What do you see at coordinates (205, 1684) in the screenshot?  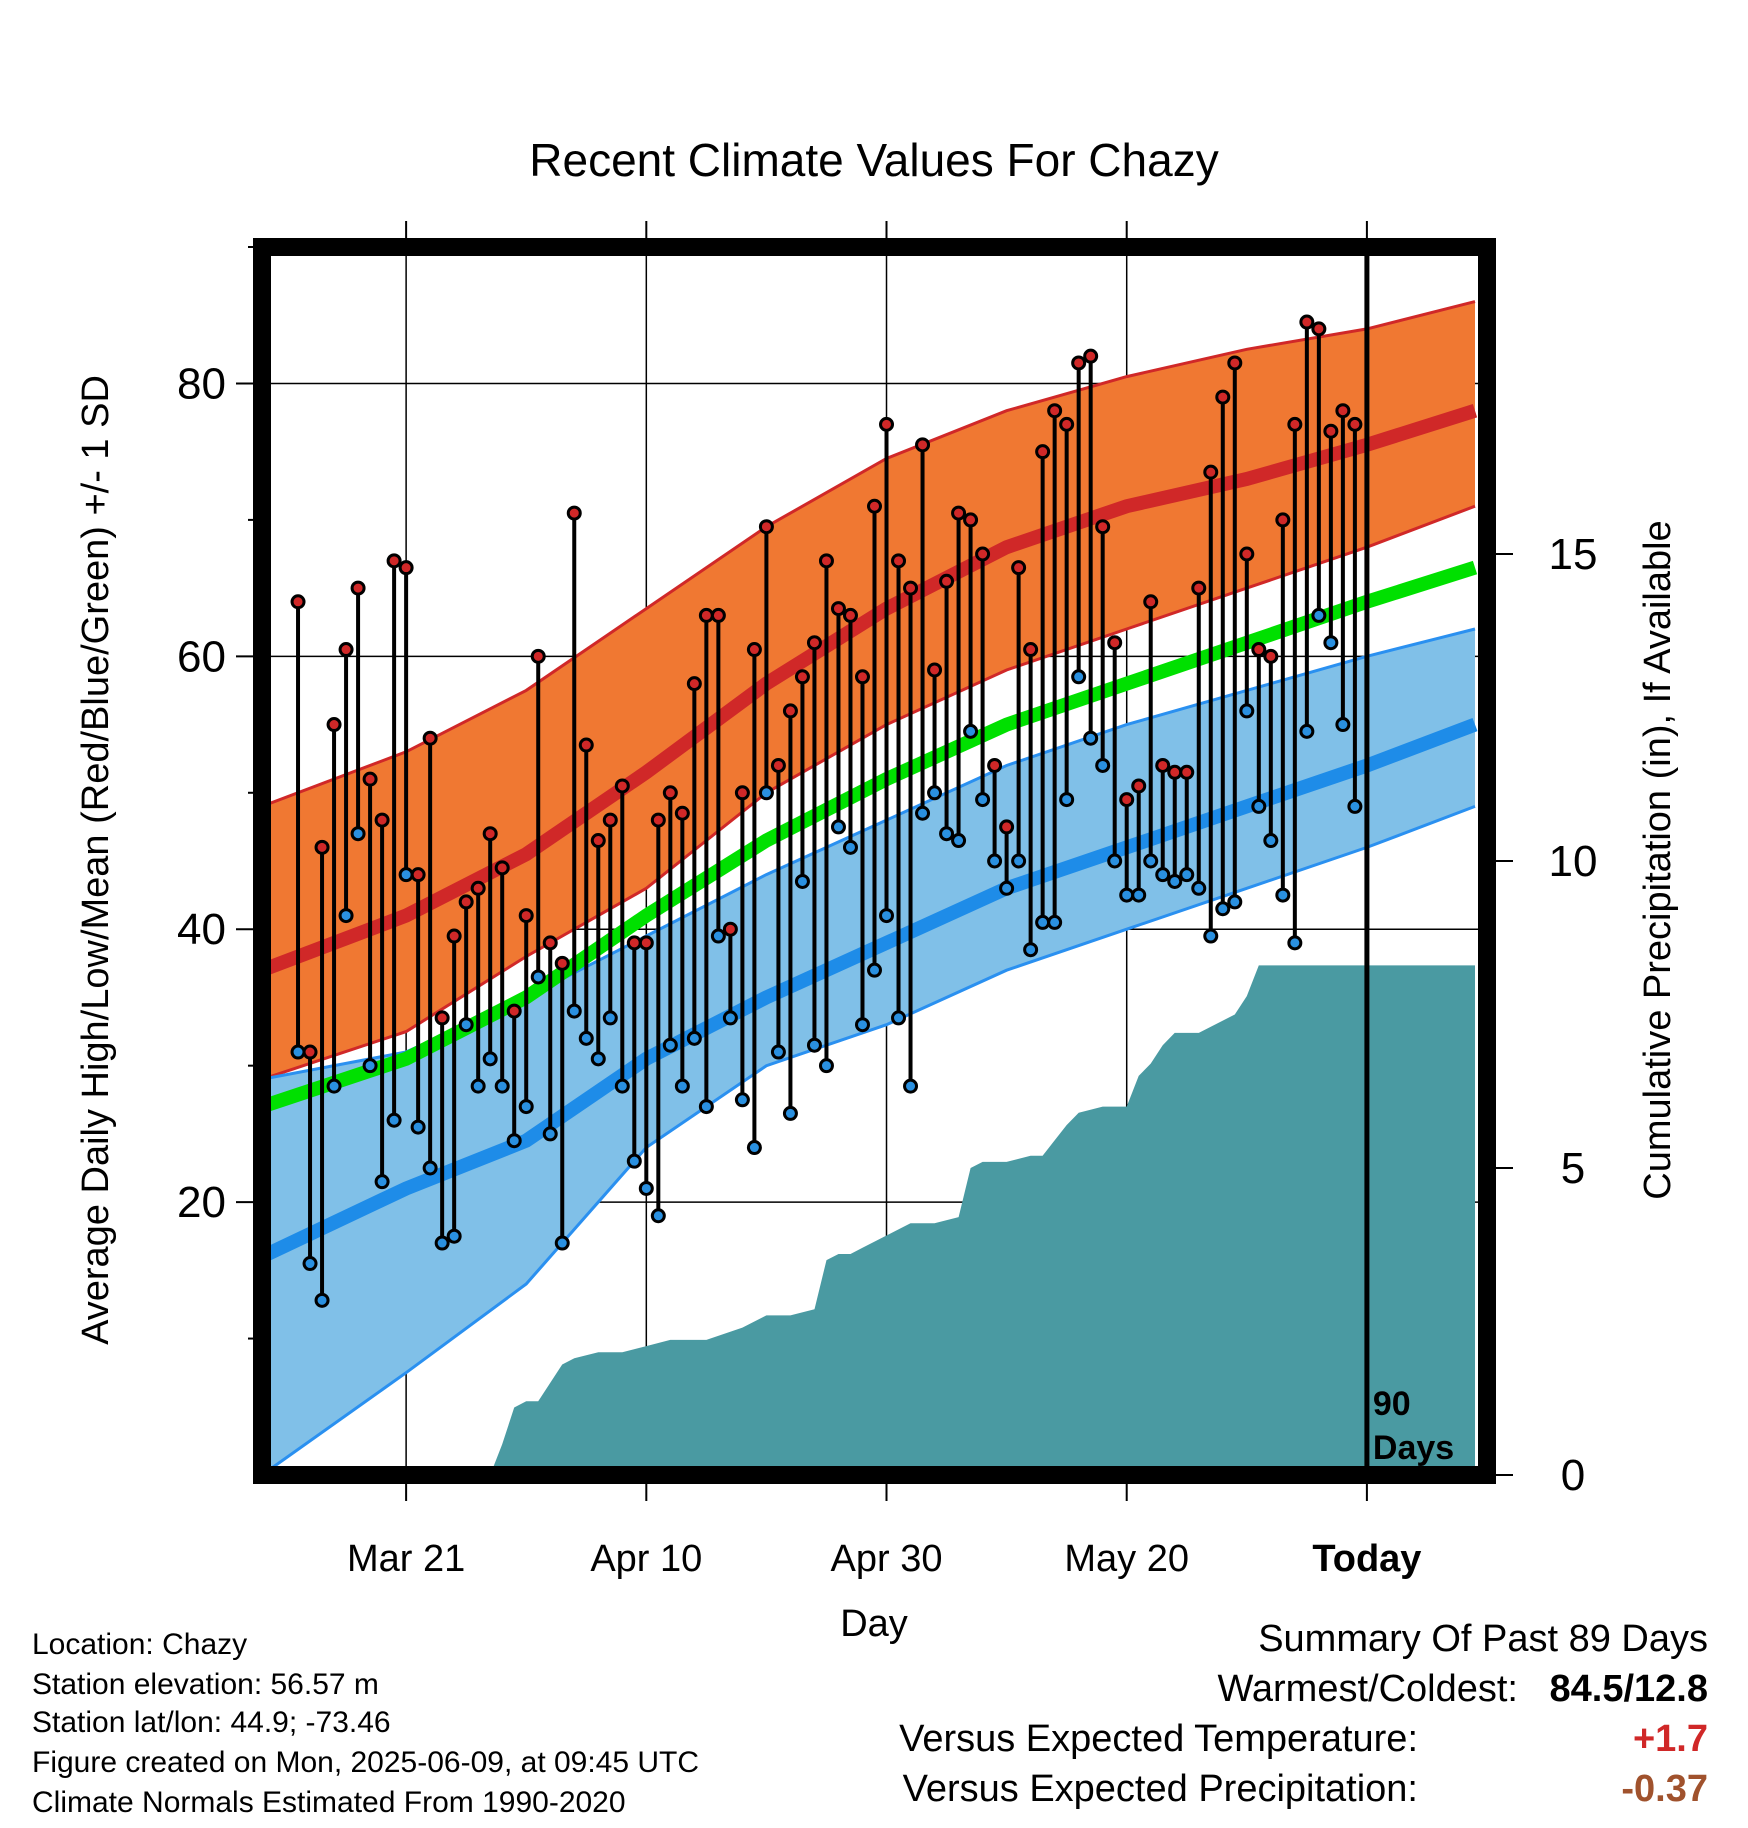 I see `elevation-text: Station elevation: 56.57 m` at bounding box center [205, 1684].